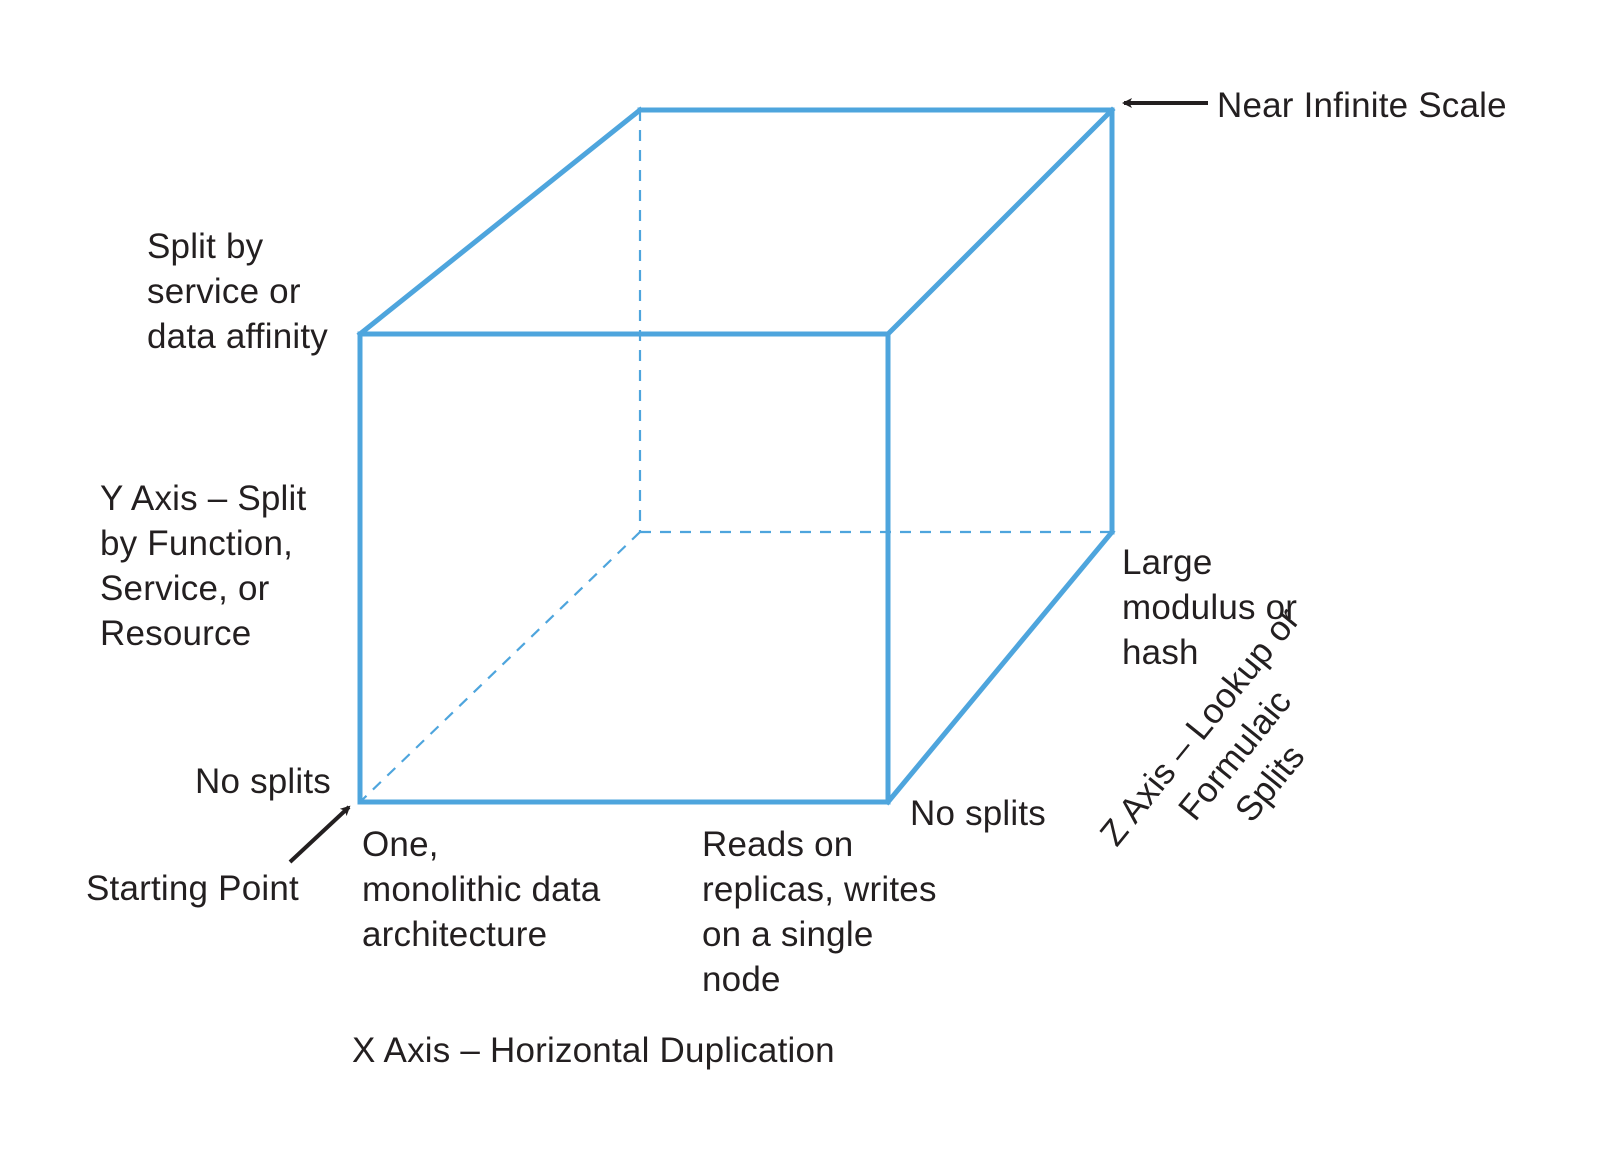 The width and height of the screenshot is (1600, 1150). Describe the element at coordinates (978, 813) in the screenshot. I see `z-axis-no-splits-label: No splits` at that location.